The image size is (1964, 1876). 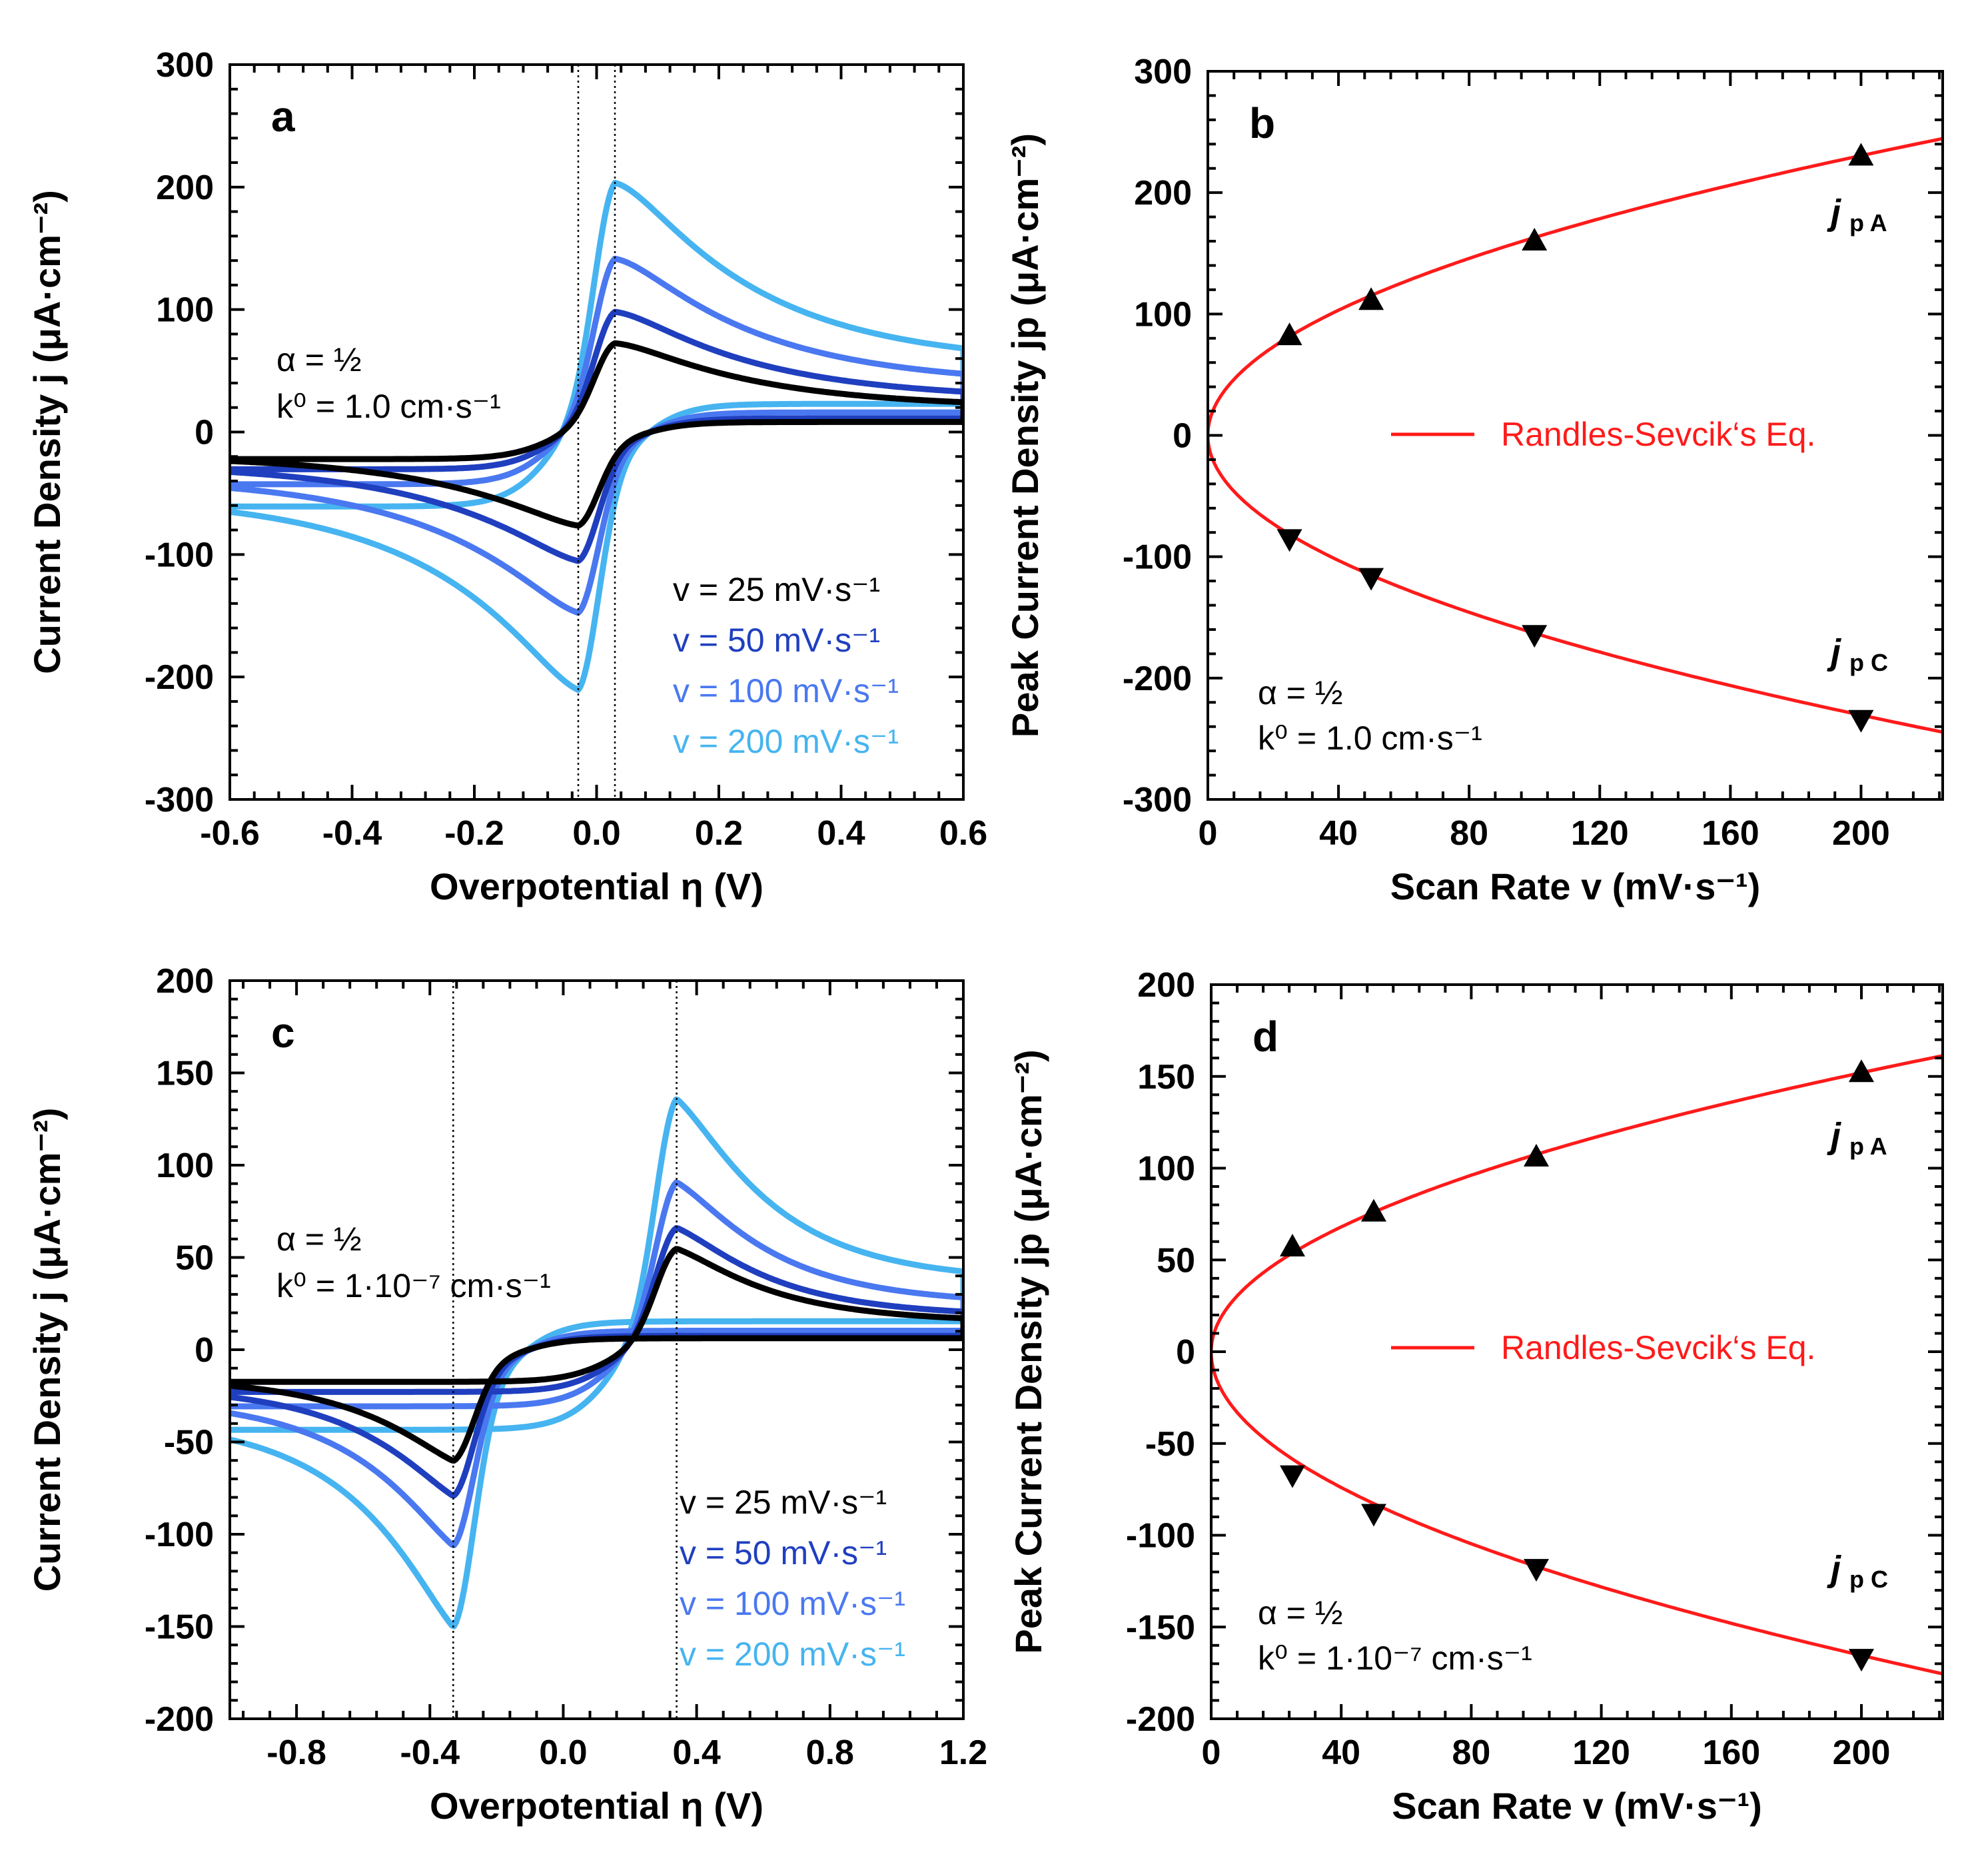 What do you see at coordinates (352, 833) in the screenshot?
I see `x-tick-label: -0.4` at bounding box center [352, 833].